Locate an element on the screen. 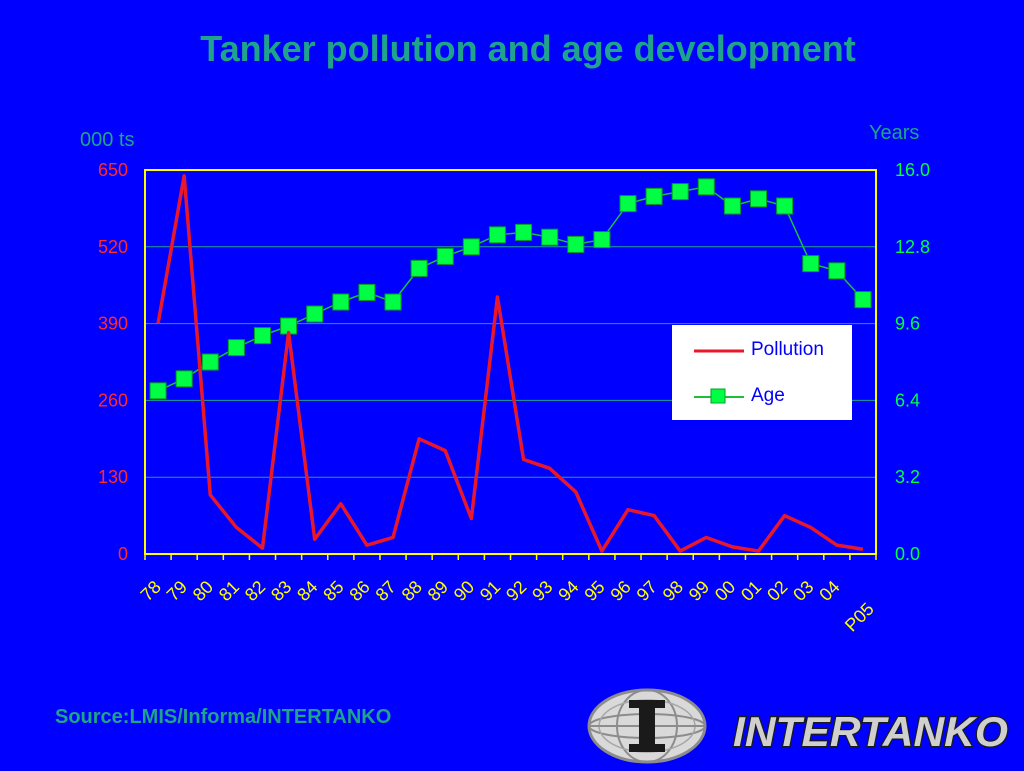  x-tick-label: 89 is located at coordinates (438, 591).